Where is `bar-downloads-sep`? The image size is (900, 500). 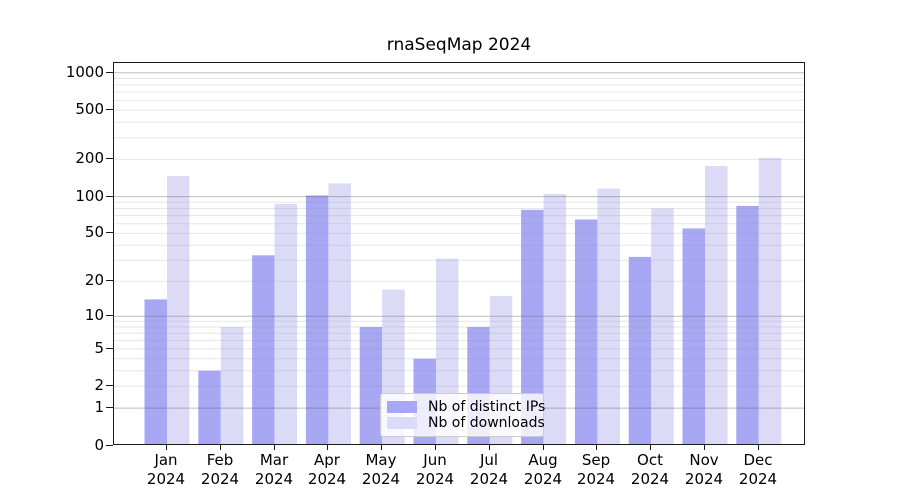
bar-downloads-sep is located at coordinates (608, 316).